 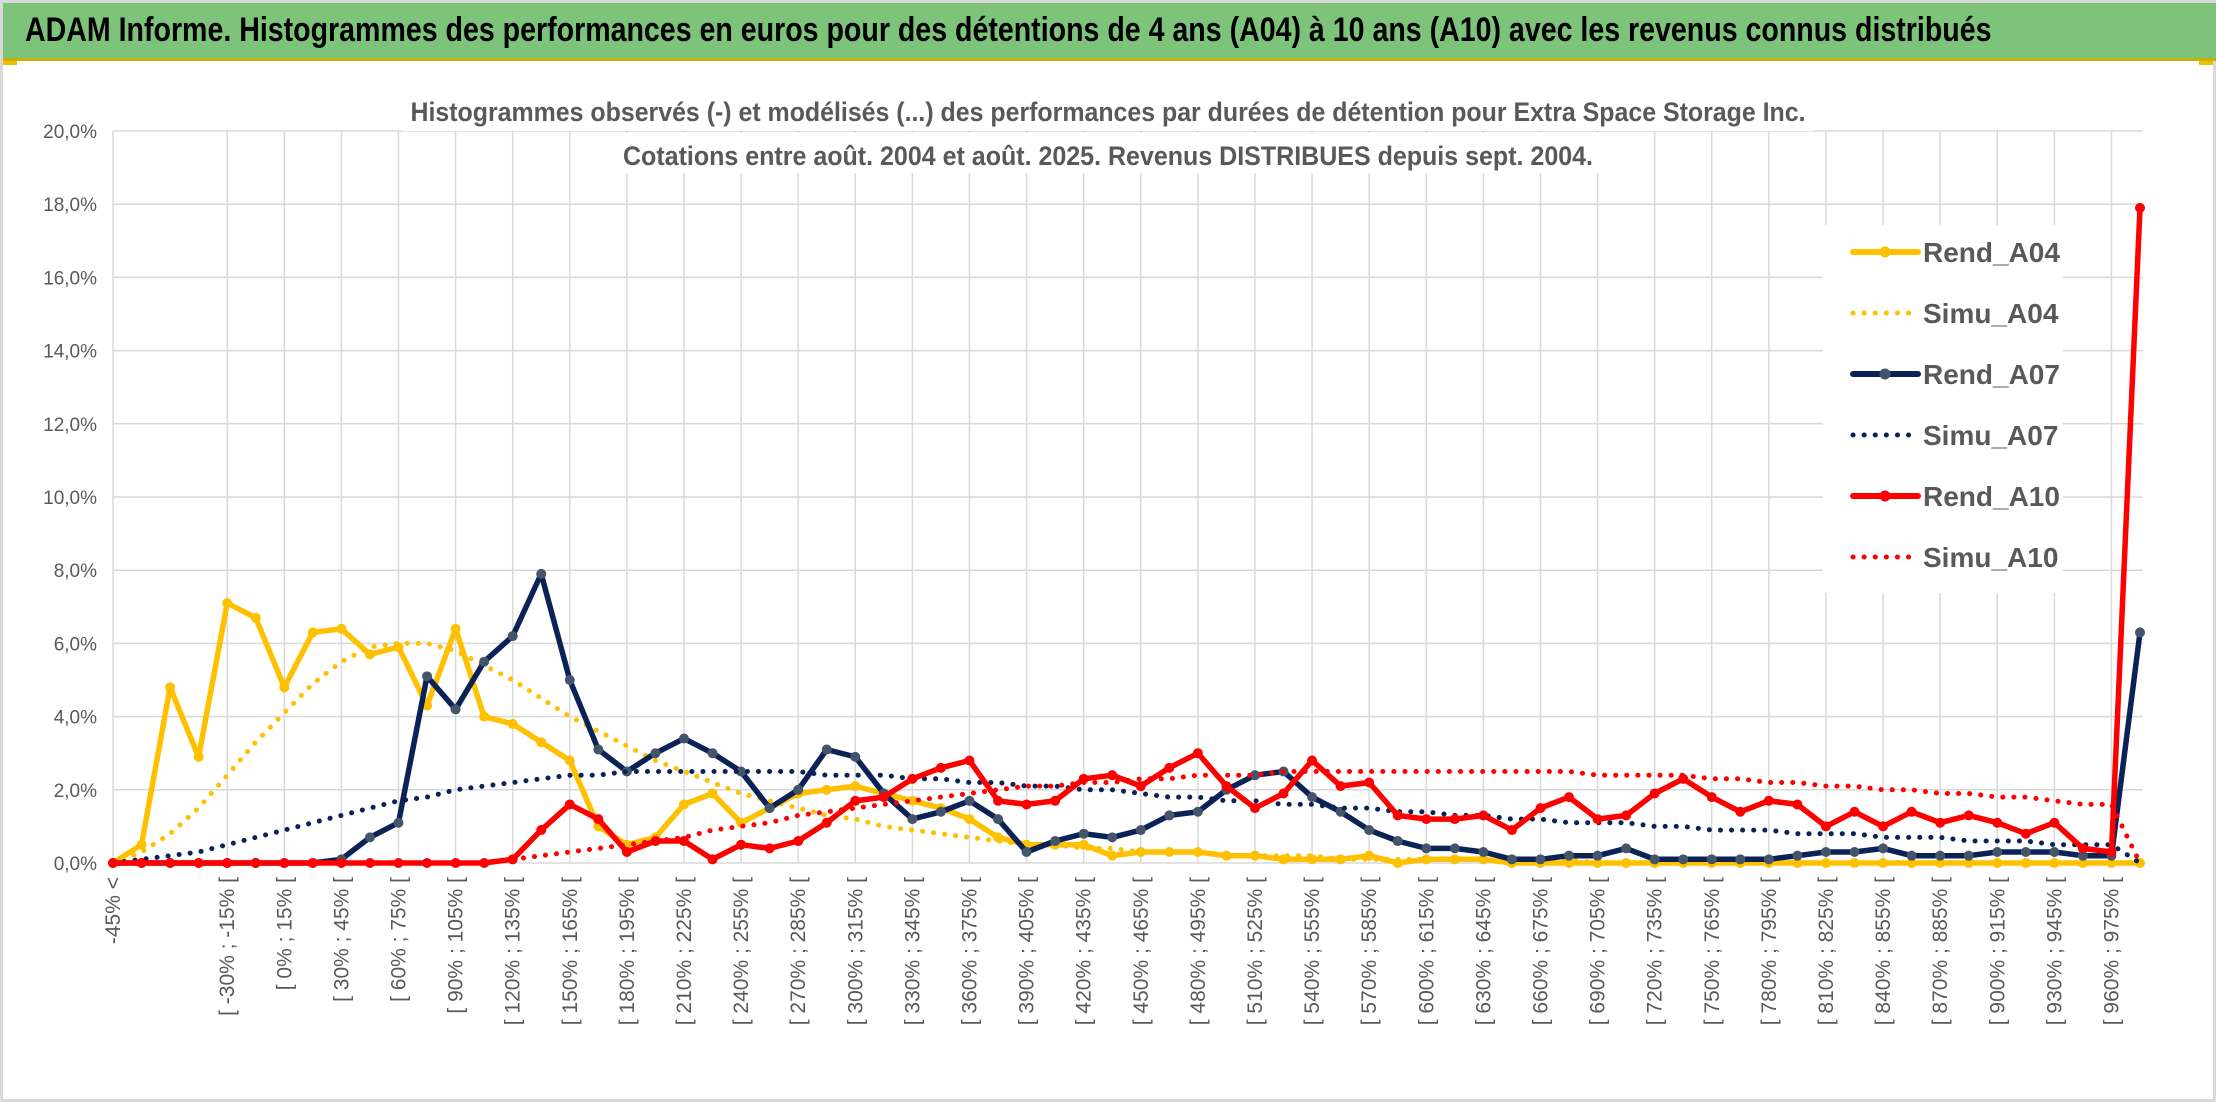 What do you see at coordinates (741, 951) in the screenshot?
I see `x-tick-label: [ 240% ; 255% [` at bounding box center [741, 951].